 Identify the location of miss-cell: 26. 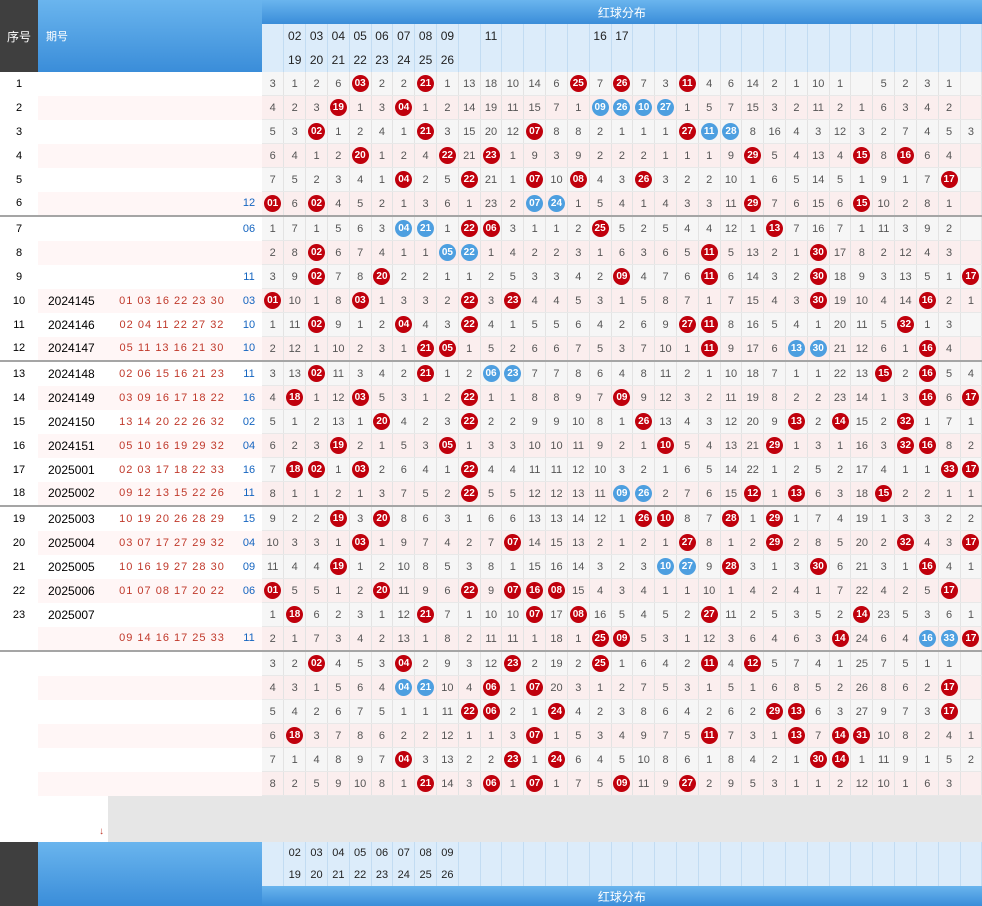
(644, 518).